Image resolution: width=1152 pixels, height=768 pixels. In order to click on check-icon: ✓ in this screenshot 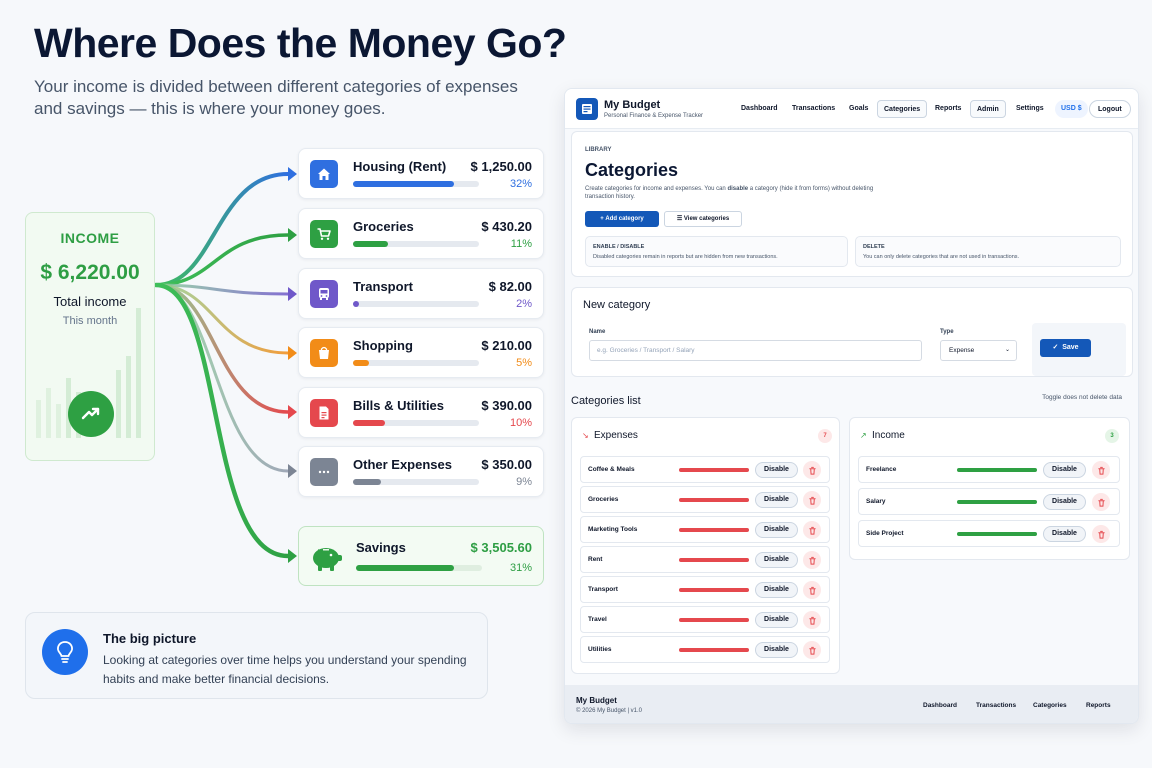, I will do `click(1055, 347)`.